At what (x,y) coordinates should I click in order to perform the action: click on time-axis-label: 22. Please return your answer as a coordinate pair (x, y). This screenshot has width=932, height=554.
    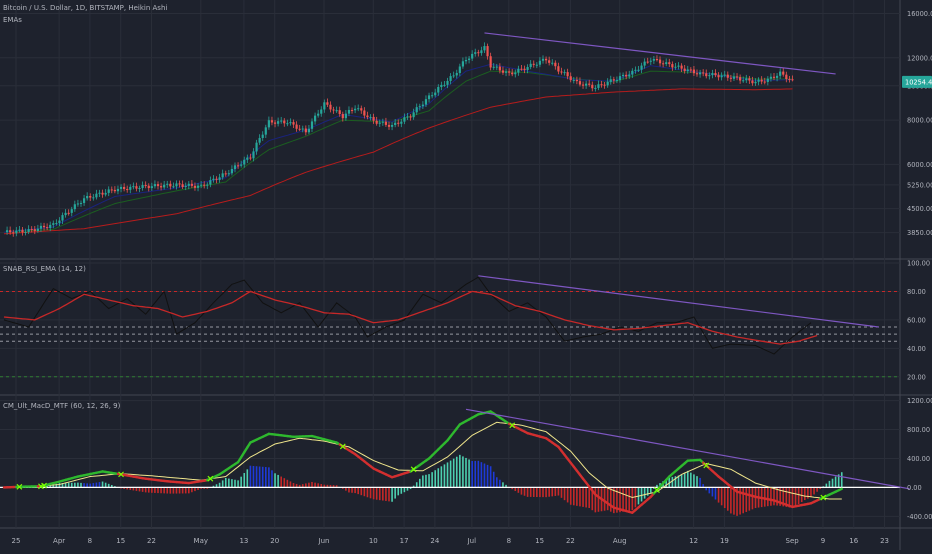
    Looking at the image, I should click on (151, 541).